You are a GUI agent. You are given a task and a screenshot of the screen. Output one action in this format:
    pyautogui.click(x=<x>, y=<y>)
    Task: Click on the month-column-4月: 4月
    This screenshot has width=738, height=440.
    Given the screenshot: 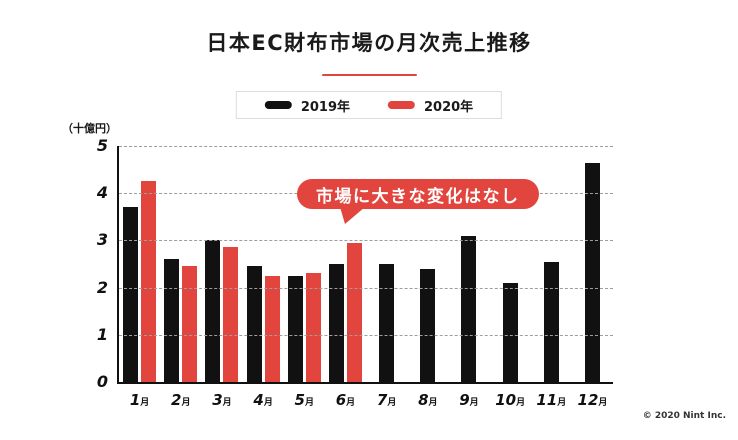 What is the action you would take?
    pyautogui.click(x=263, y=277)
    